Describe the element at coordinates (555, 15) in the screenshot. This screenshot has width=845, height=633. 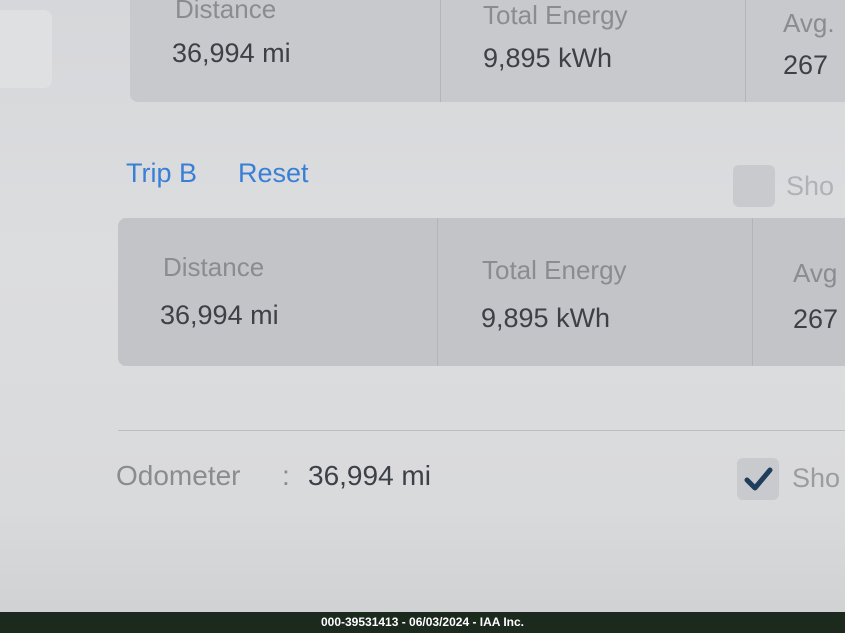
I see `trip-a-energy-label: Total Energy` at that location.